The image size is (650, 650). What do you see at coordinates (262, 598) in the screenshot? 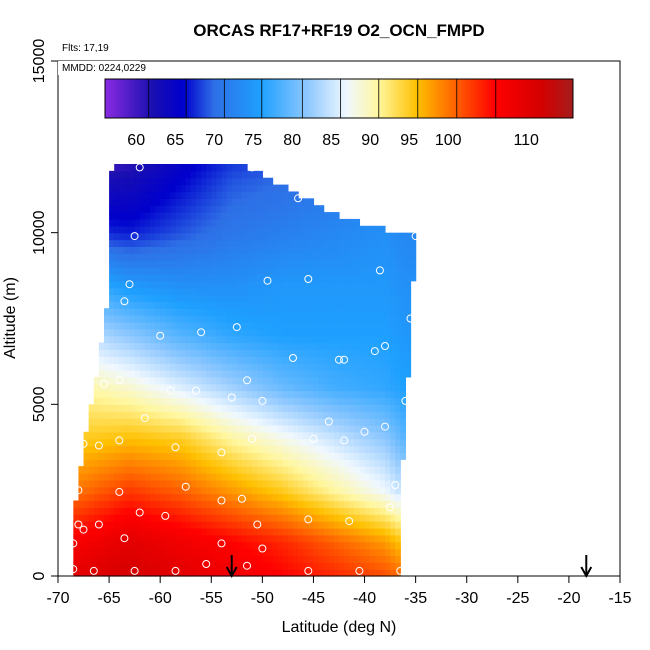
I see `x-tick-label: -50` at bounding box center [262, 598].